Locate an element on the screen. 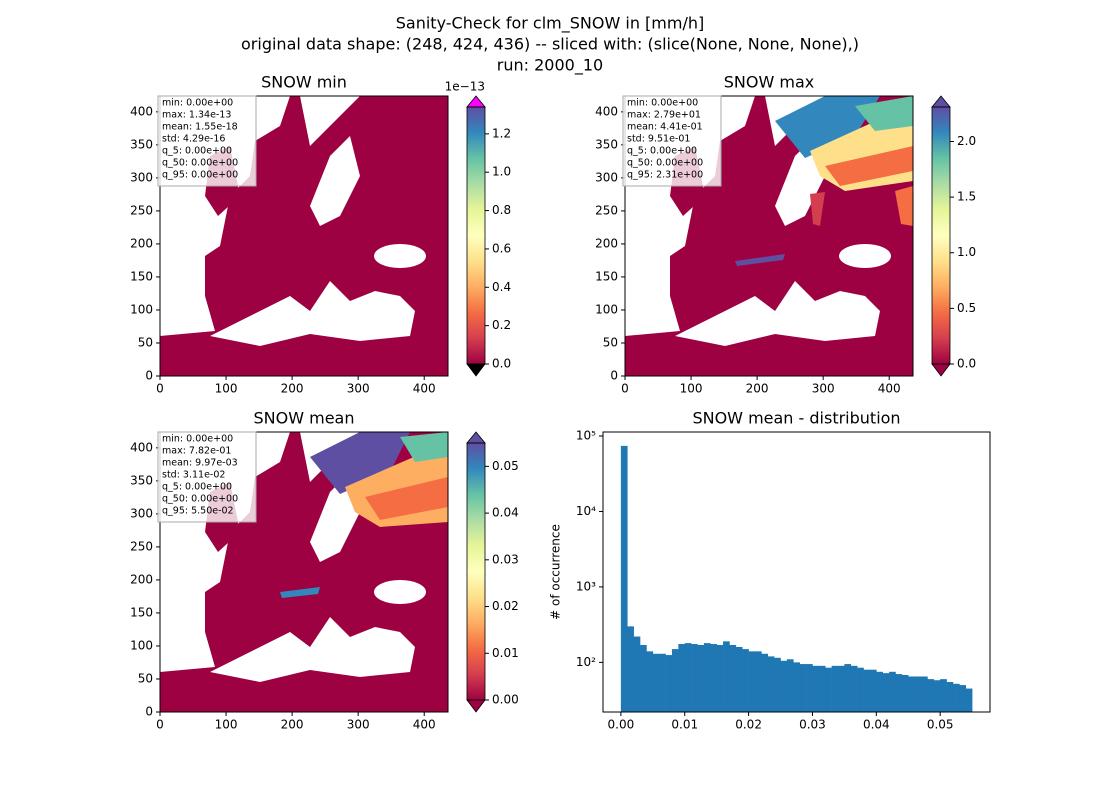 This screenshot has width=1100, height=800. x-tick-label: 0 is located at coordinates (160, 389).